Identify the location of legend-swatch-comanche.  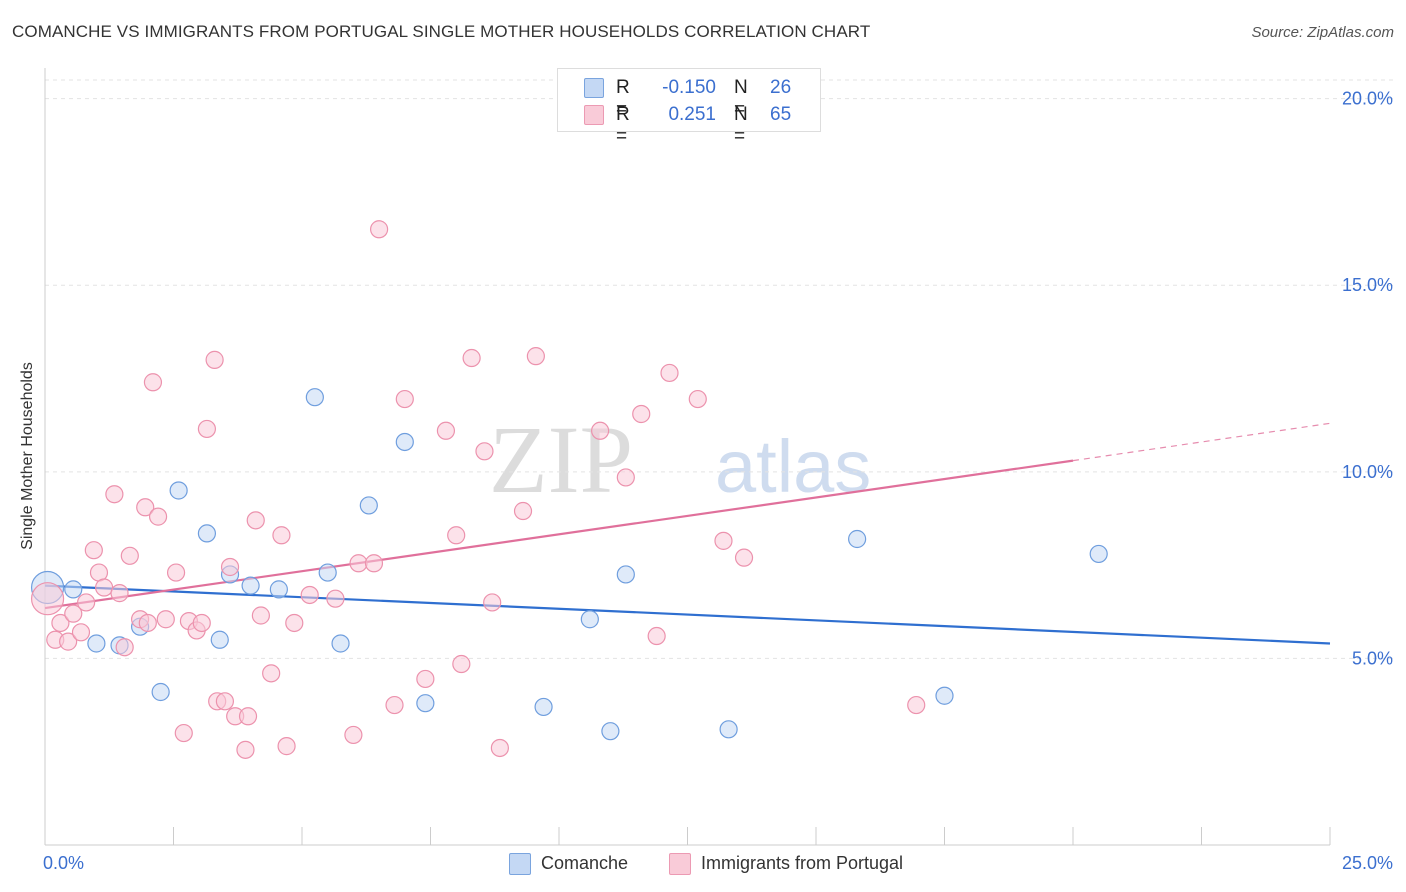
(520, 864).